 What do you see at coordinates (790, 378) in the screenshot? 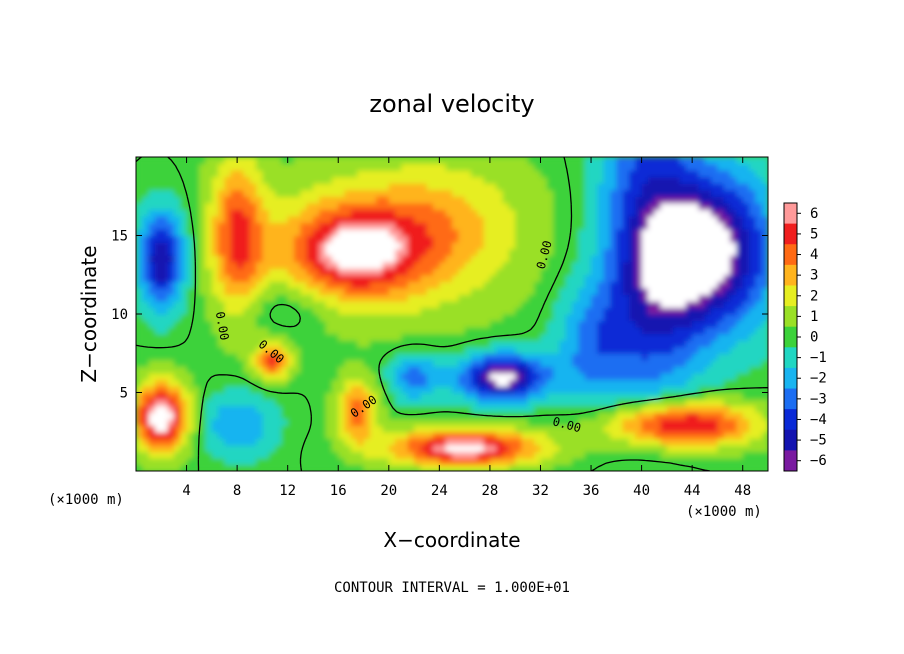
I see `colorbar-swatch` at bounding box center [790, 378].